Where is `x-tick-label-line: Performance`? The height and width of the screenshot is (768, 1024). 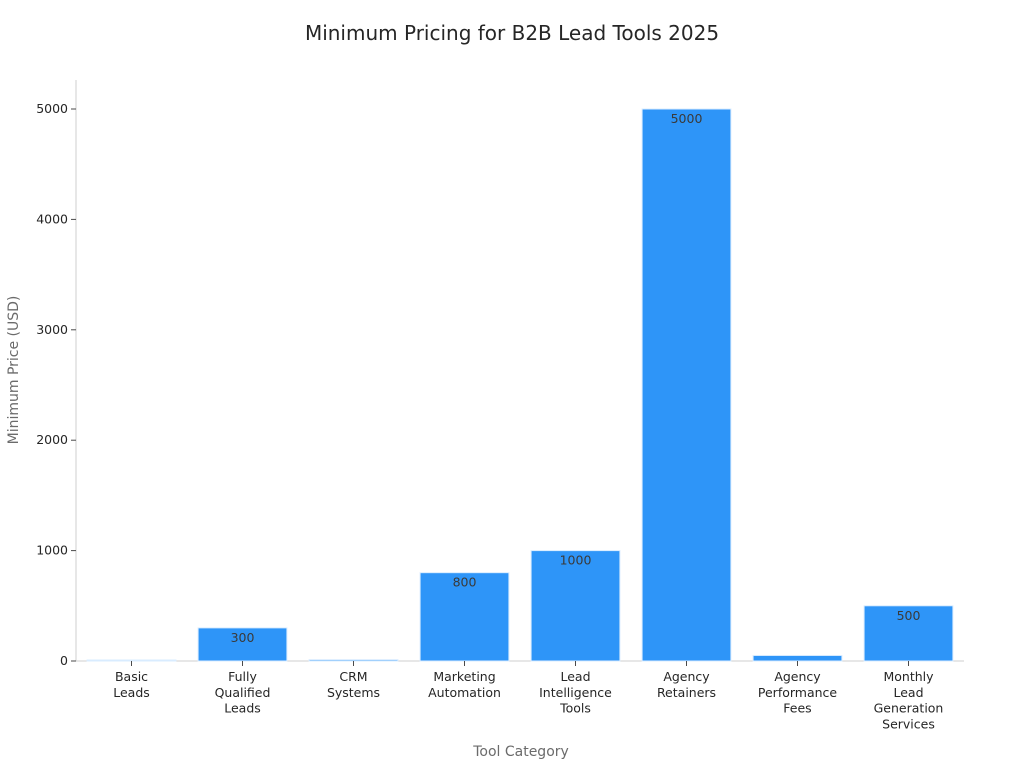
x-tick-label-line: Performance is located at coordinates (798, 692).